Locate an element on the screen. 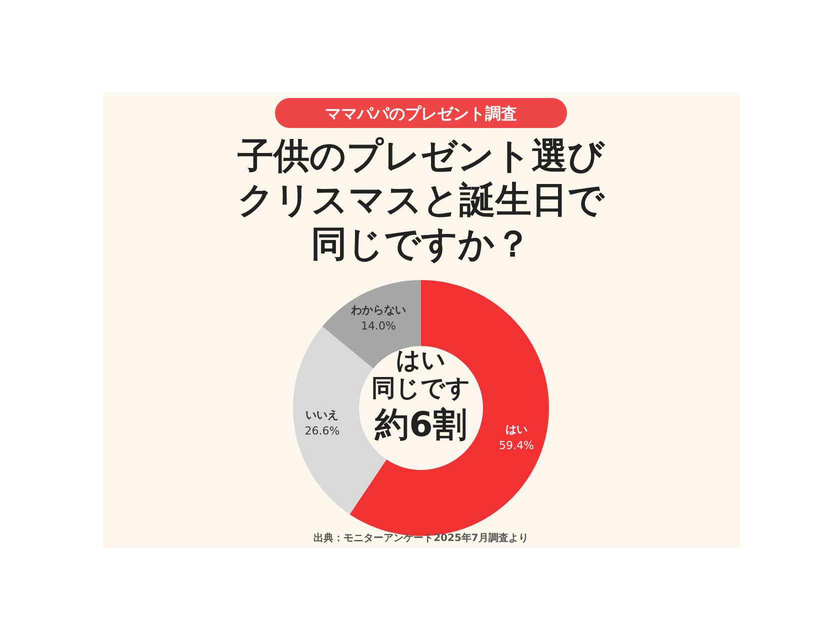 This screenshot has height=620, width=826. data-label: 59.4% is located at coordinates (516, 445).